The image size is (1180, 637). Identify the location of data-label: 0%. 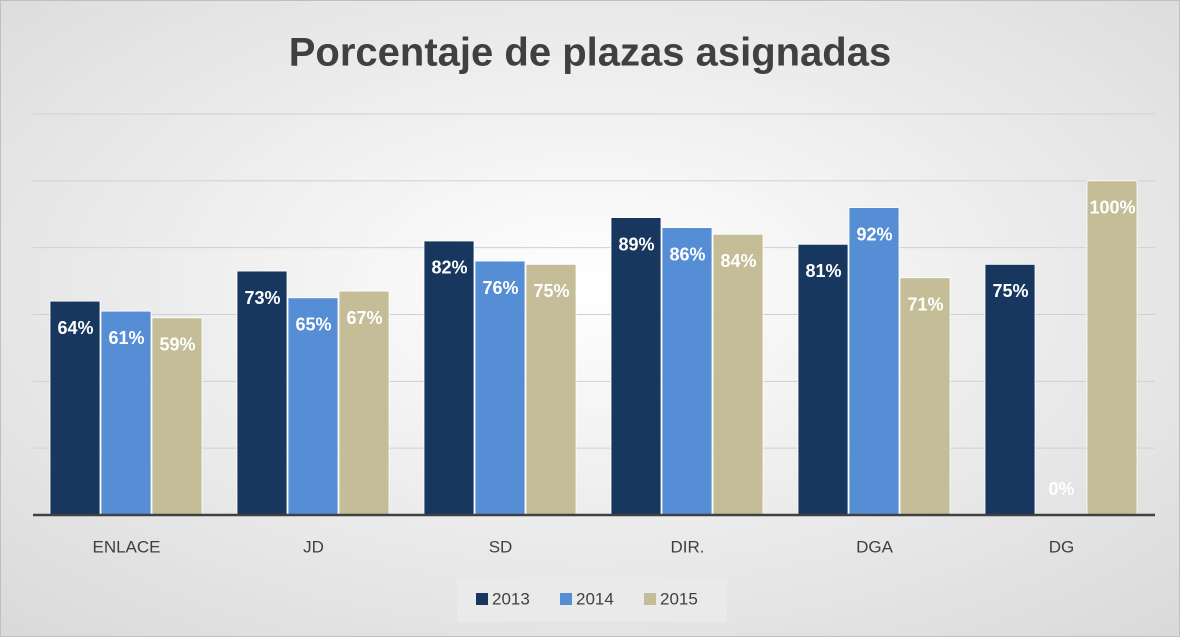
(1061, 489).